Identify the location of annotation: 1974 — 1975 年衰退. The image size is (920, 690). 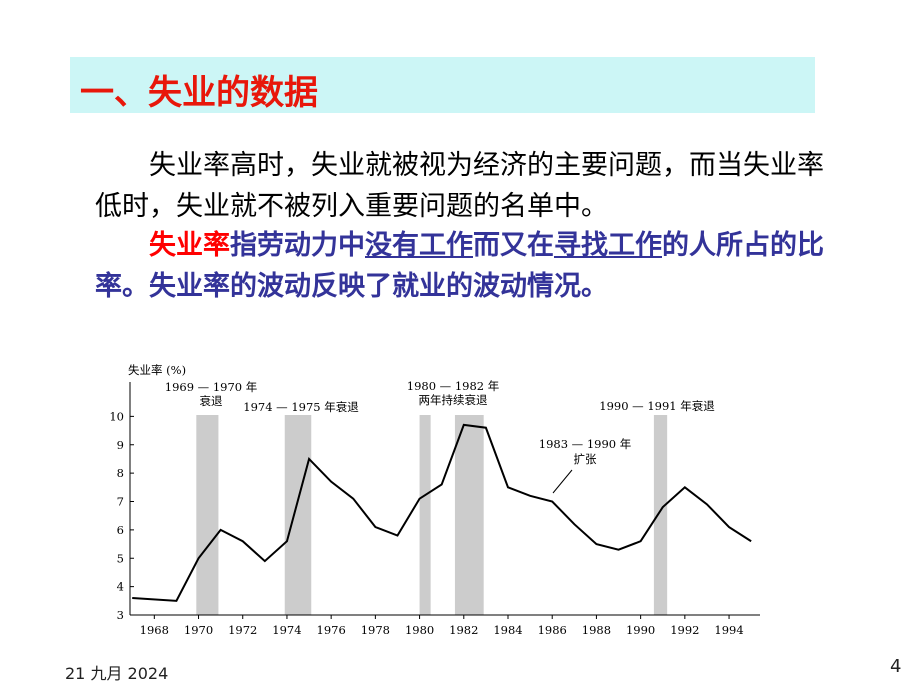
(301, 407).